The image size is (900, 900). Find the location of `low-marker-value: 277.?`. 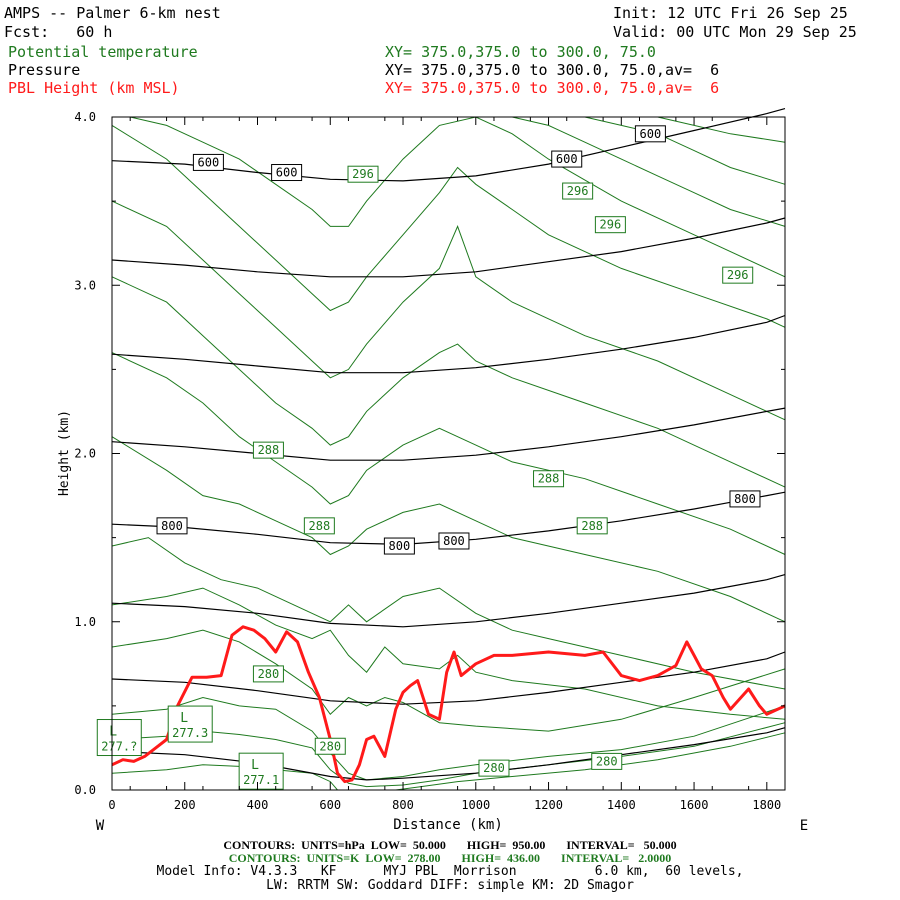

low-marker-value: 277.? is located at coordinates (119, 747).